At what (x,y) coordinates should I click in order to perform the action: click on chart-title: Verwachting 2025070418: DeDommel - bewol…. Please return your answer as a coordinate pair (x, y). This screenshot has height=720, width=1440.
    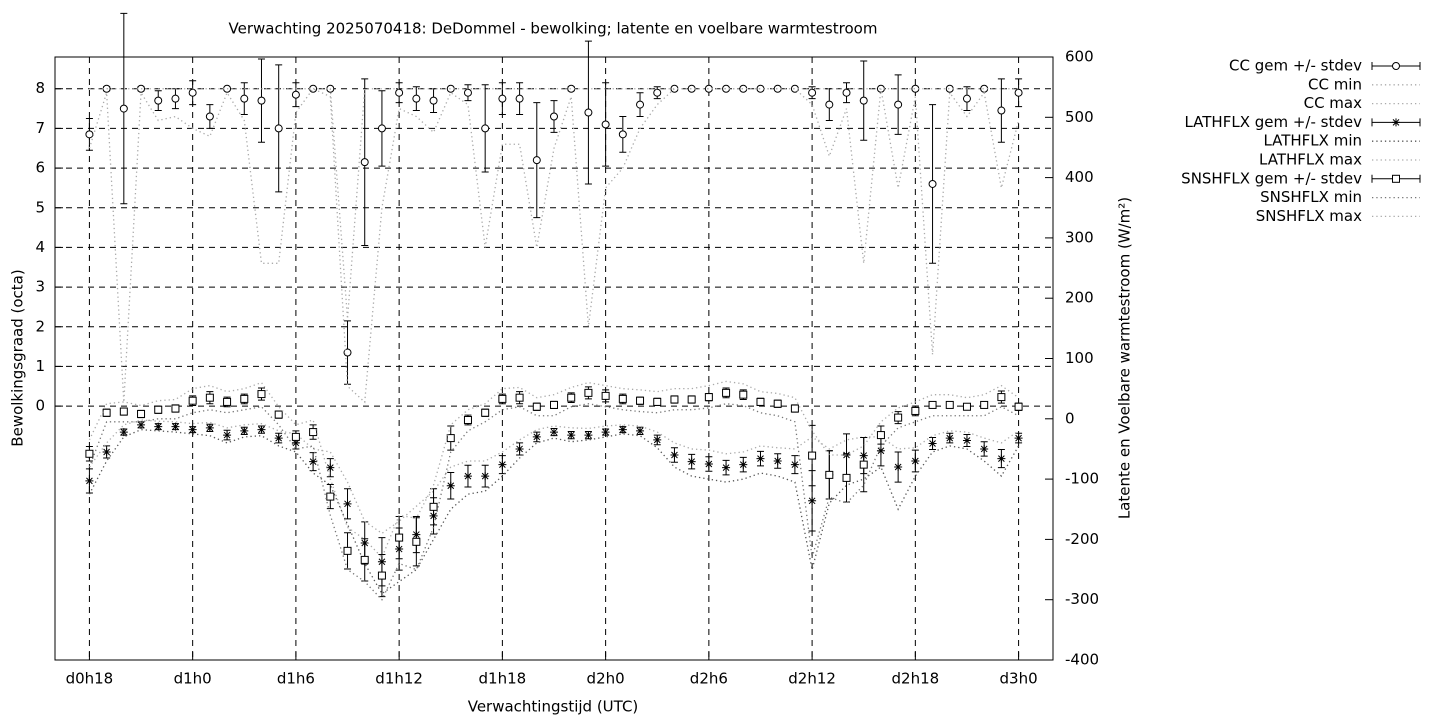
    Looking at the image, I should click on (553, 29).